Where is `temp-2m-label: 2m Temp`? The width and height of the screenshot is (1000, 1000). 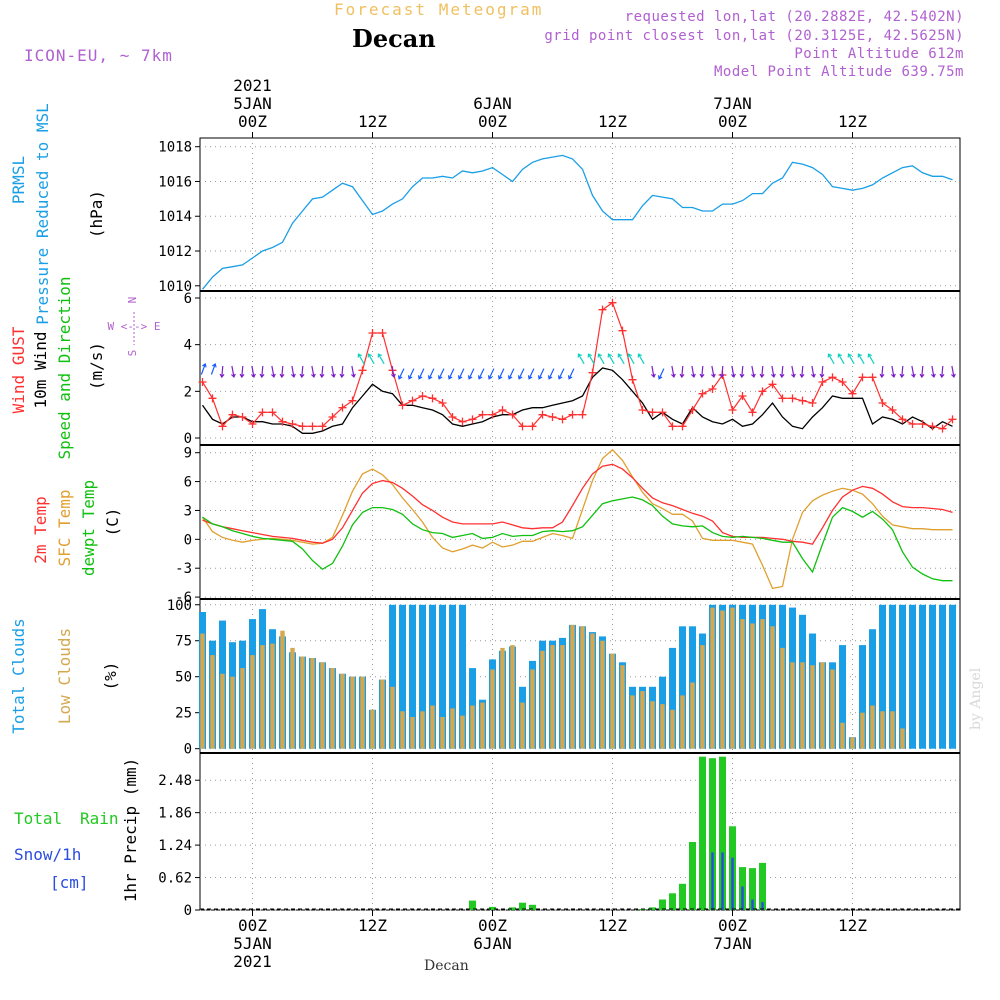
temp-2m-label: 2m Temp is located at coordinates (40, 529).